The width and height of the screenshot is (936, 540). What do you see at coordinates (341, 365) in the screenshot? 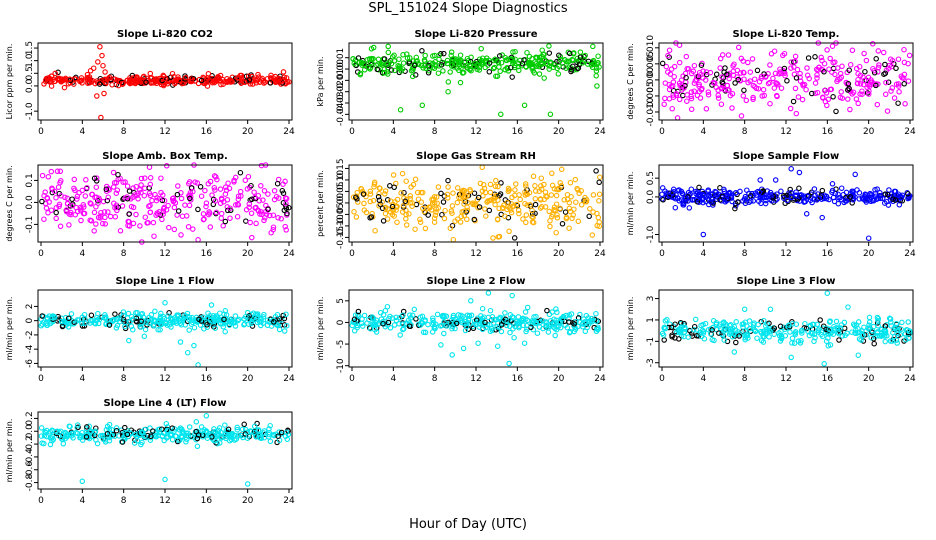
I see `y-tick-label: -10` at bounding box center [341, 365].